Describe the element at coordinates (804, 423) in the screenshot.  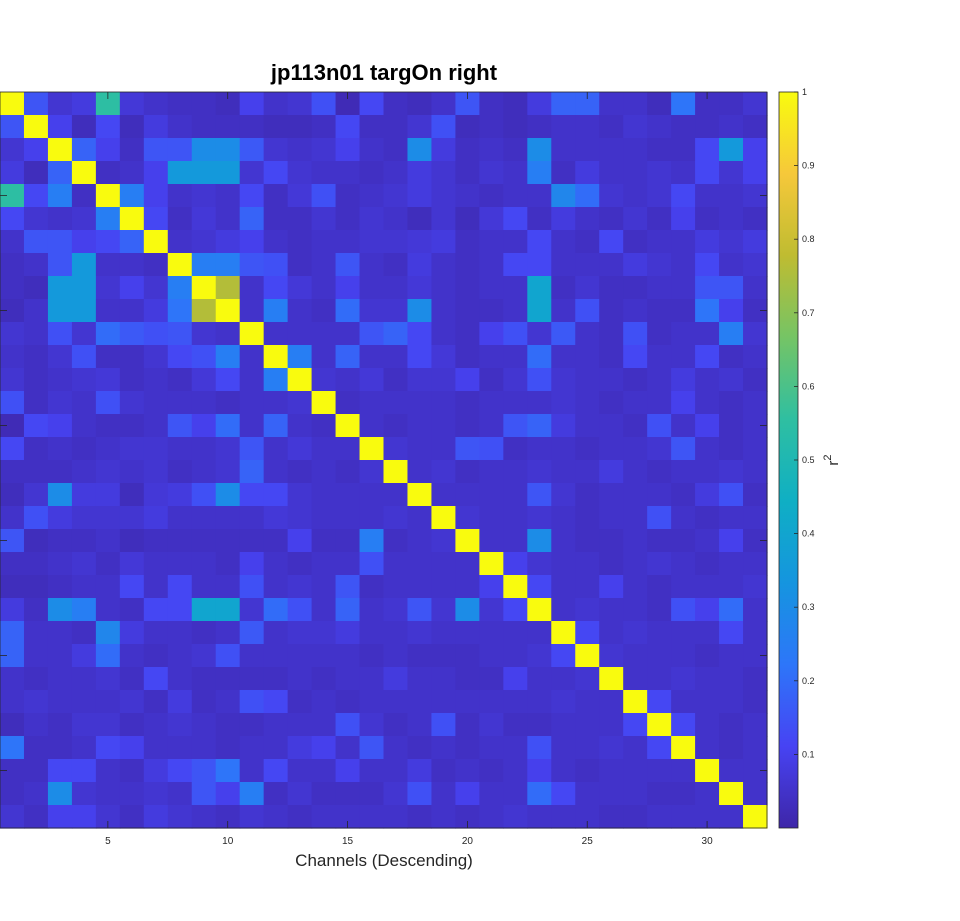
I see `colorbar-ticks: 0.1 0.2 0.3 0.4 0.5 0.6 0.7 0.8 0.9 1` at that location.